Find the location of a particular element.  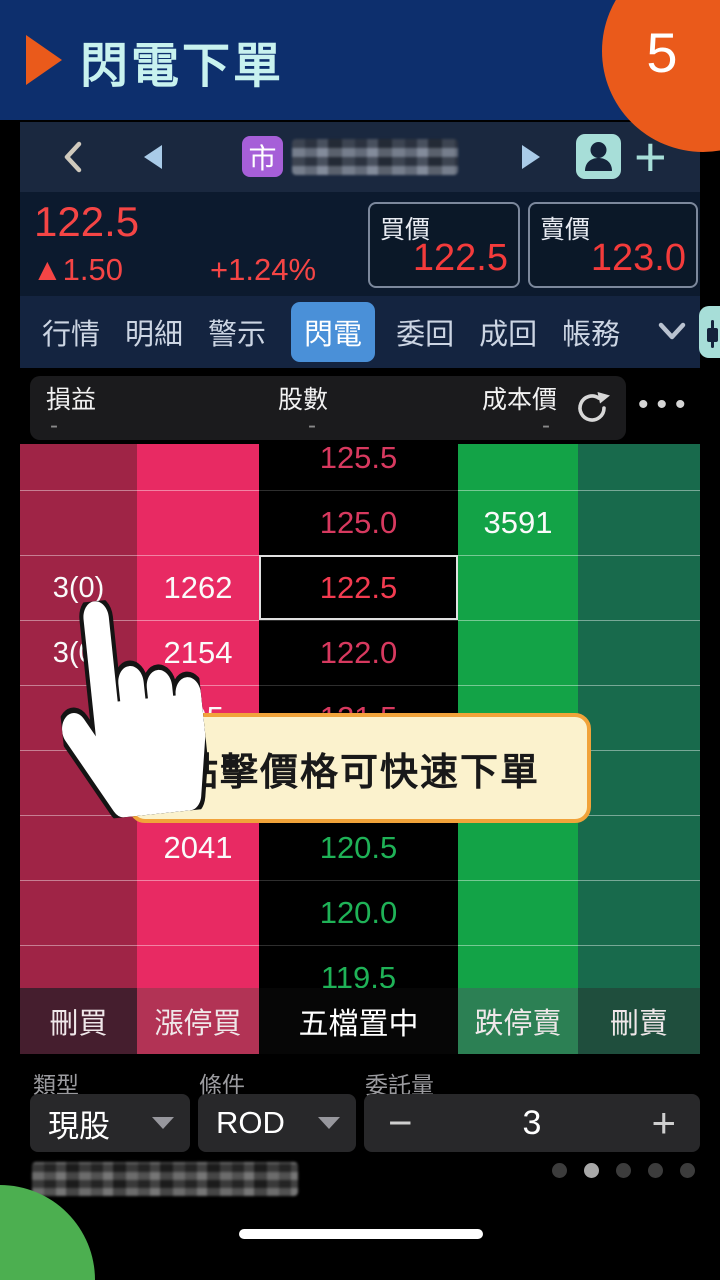

center-five-button: 五檔置中 is located at coordinates (358, 1021).